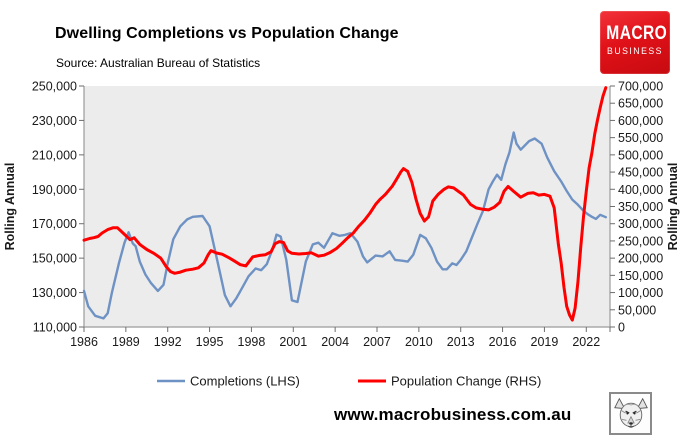  I want to click on left-axis-label: 210,000, so click(54, 155).